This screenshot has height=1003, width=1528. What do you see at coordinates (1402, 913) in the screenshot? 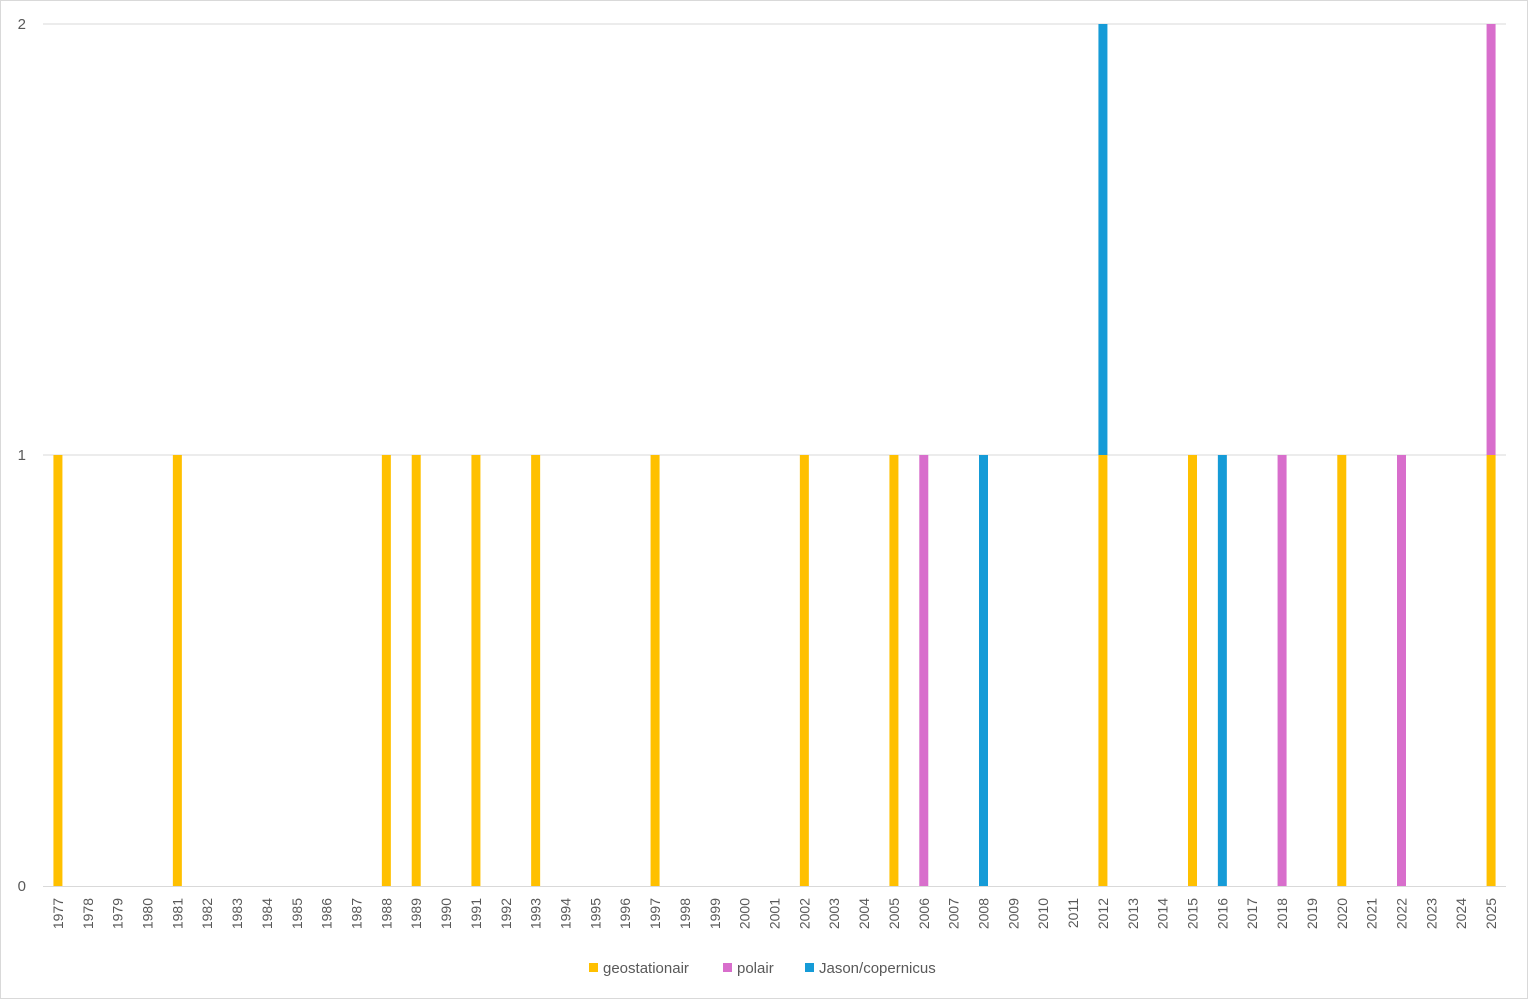
I see `x-tick-label: 2022` at bounding box center [1402, 913].